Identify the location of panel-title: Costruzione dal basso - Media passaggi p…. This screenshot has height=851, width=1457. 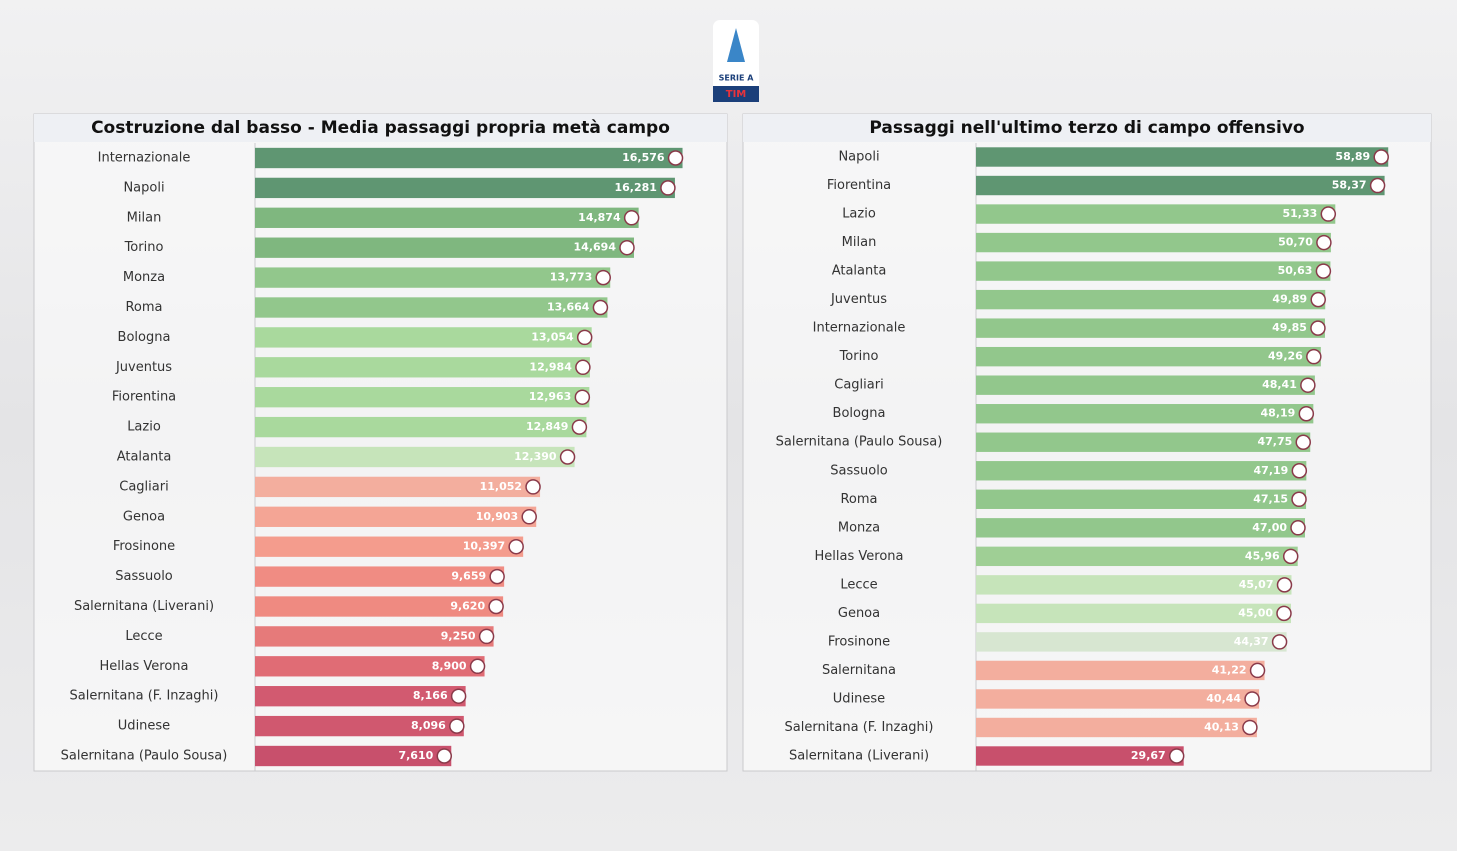
(380, 128).